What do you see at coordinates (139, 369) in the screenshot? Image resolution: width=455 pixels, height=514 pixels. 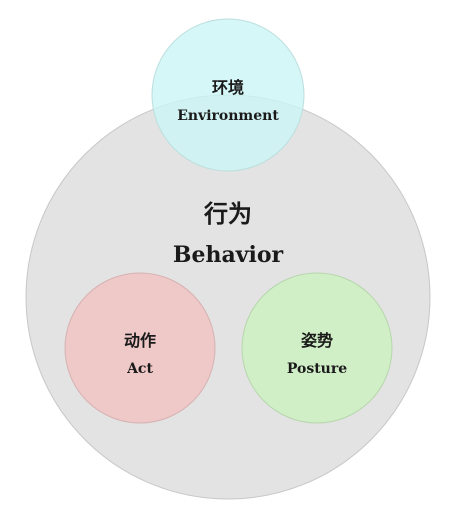 I see `act-label-en: Act` at bounding box center [139, 369].